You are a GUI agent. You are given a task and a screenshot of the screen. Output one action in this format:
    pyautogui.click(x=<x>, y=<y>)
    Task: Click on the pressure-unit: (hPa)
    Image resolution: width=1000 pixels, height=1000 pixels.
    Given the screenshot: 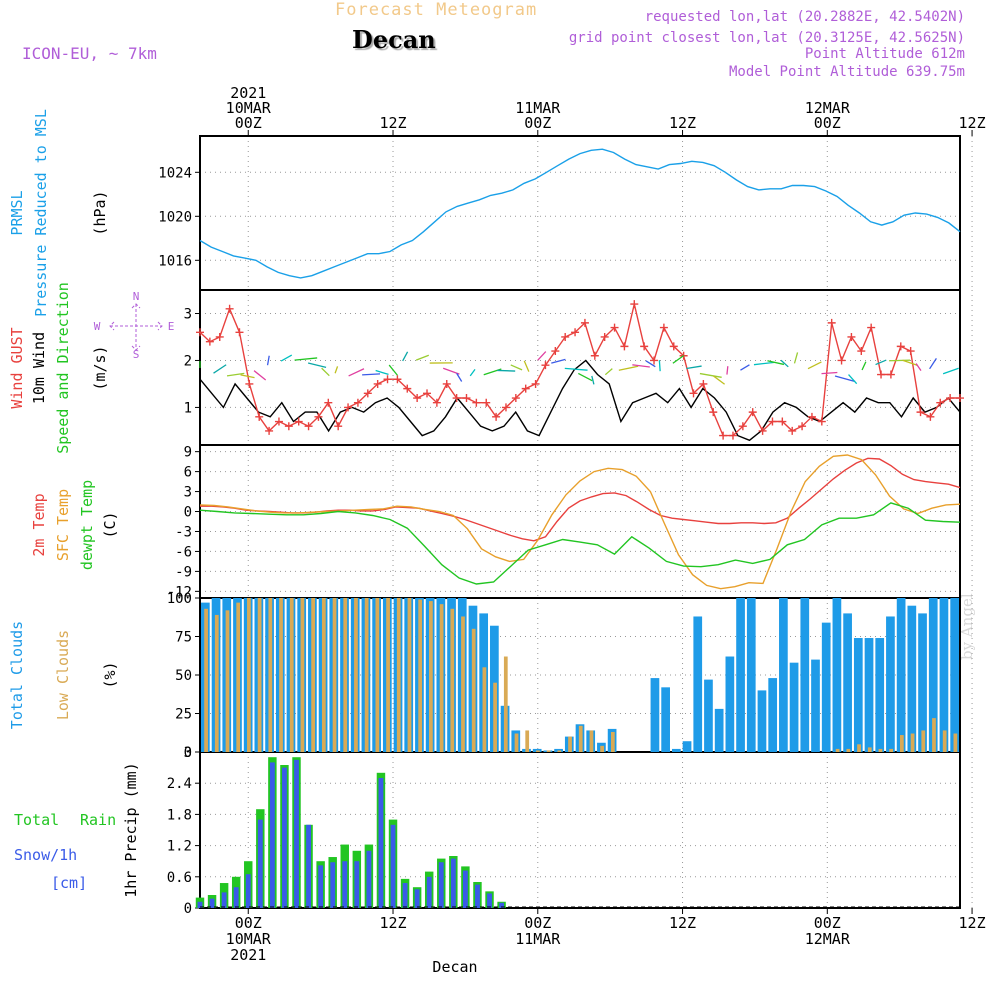 What is the action you would take?
    pyautogui.click(x=100, y=212)
    